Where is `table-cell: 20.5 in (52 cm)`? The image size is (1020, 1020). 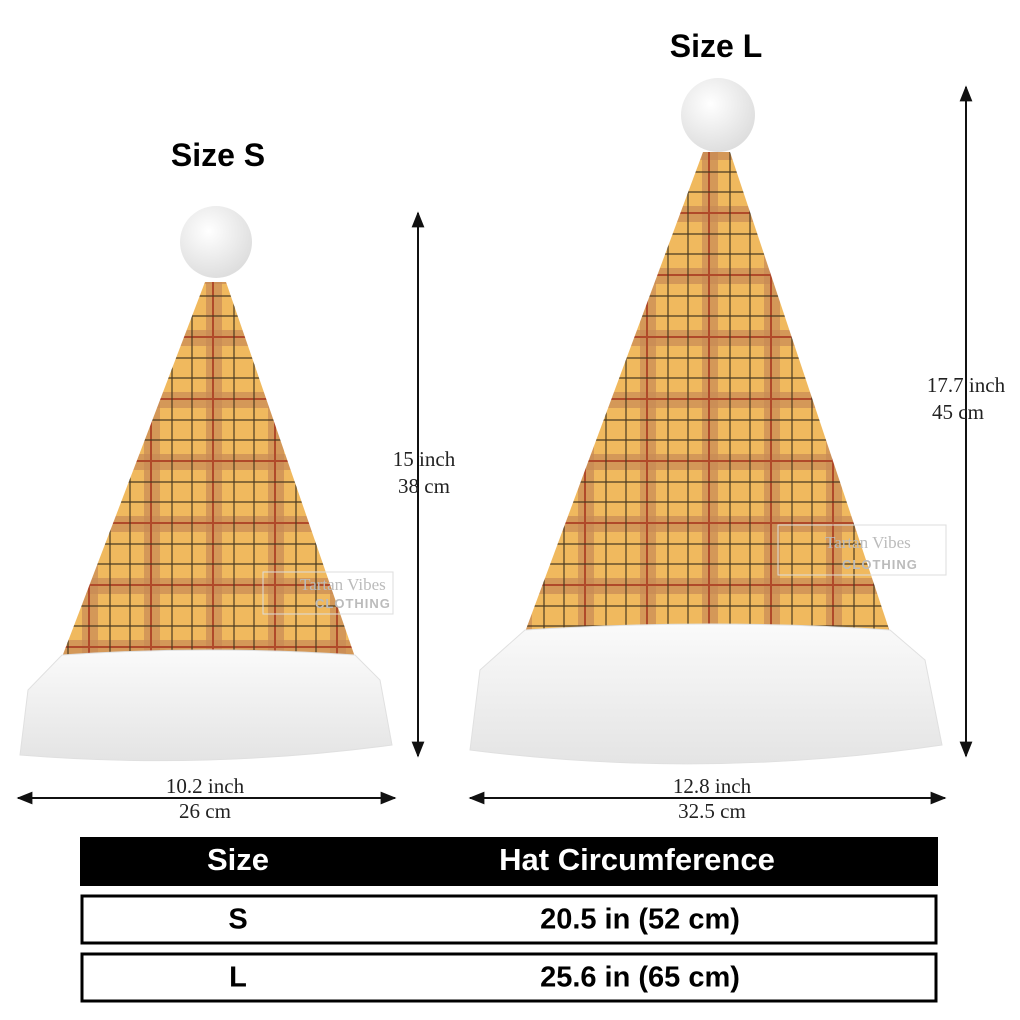 table-cell: 20.5 in (52 cm) is located at coordinates (640, 920).